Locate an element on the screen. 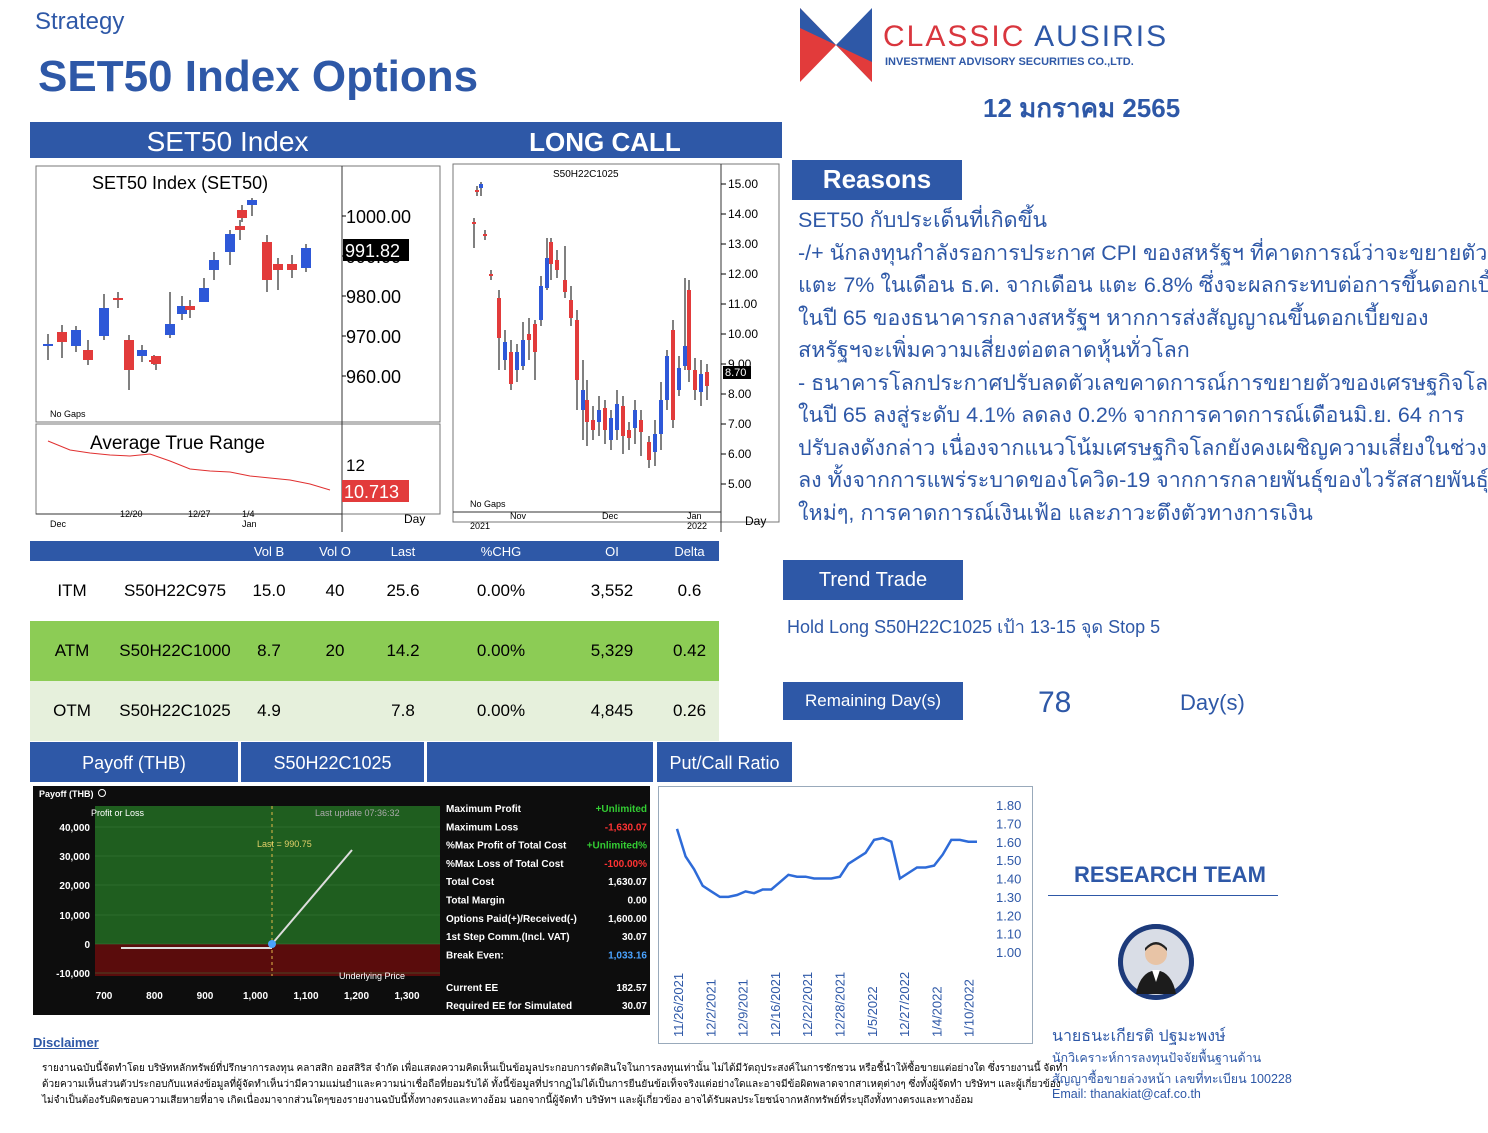 The width and height of the screenshot is (1488, 1133). last-price-label: Last = 990.75 is located at coordinates (284, 844).